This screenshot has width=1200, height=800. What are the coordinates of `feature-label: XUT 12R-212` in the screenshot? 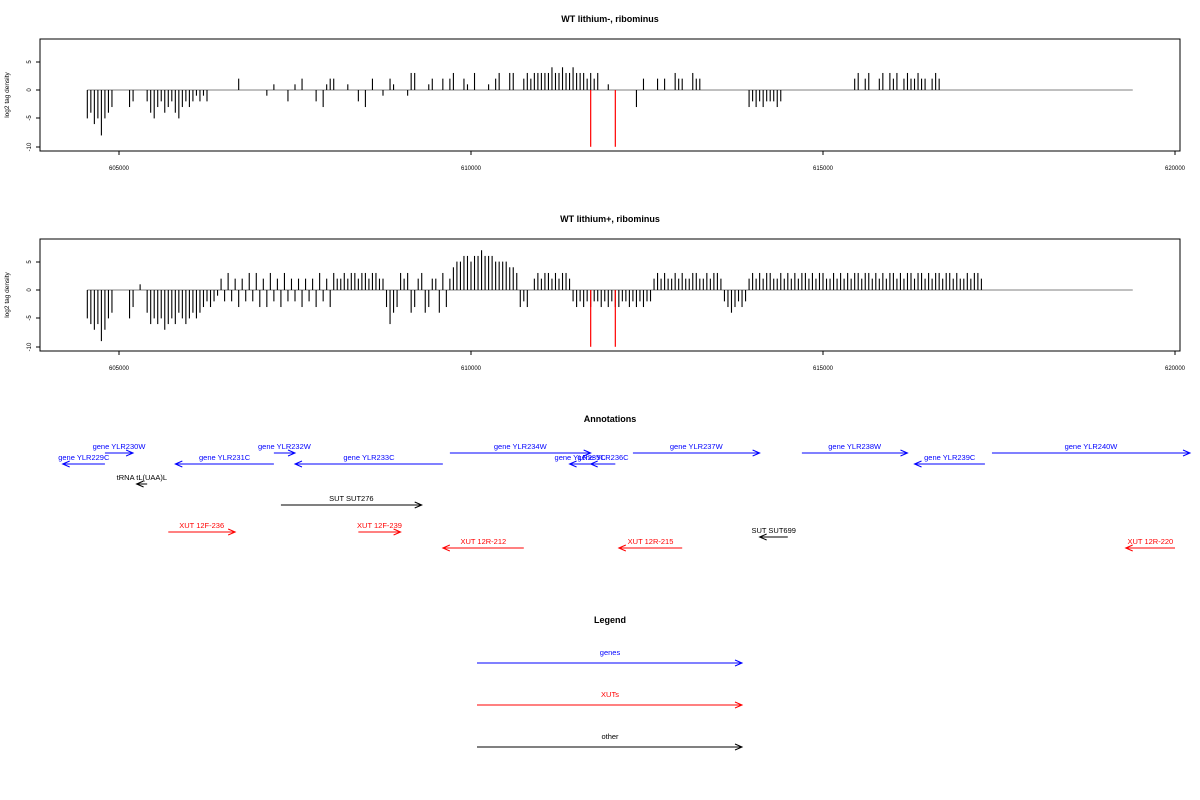 It's located at (483, 541).